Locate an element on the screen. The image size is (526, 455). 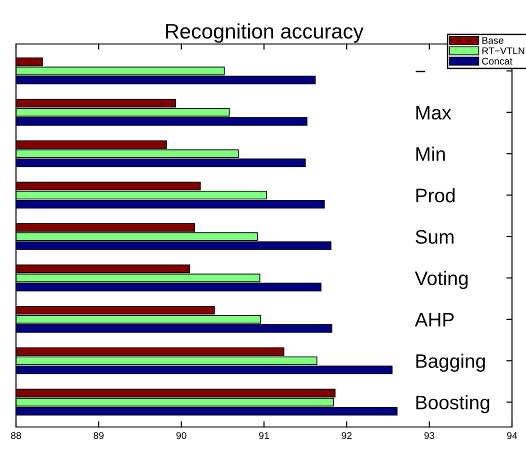
y-tick-label: − is located at coordinates (421, 71).